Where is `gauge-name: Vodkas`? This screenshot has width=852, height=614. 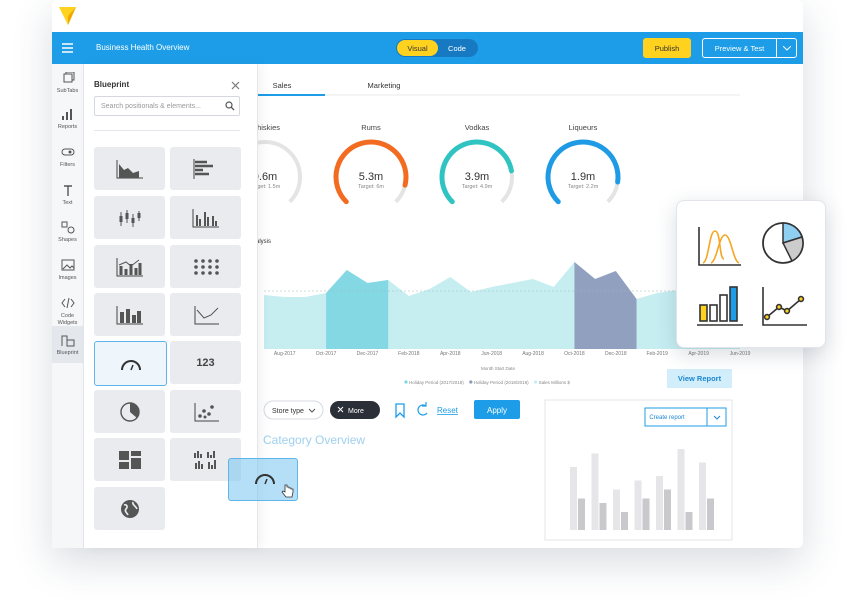
gauge-name: Vodkas is located at coordinates (477, 127).